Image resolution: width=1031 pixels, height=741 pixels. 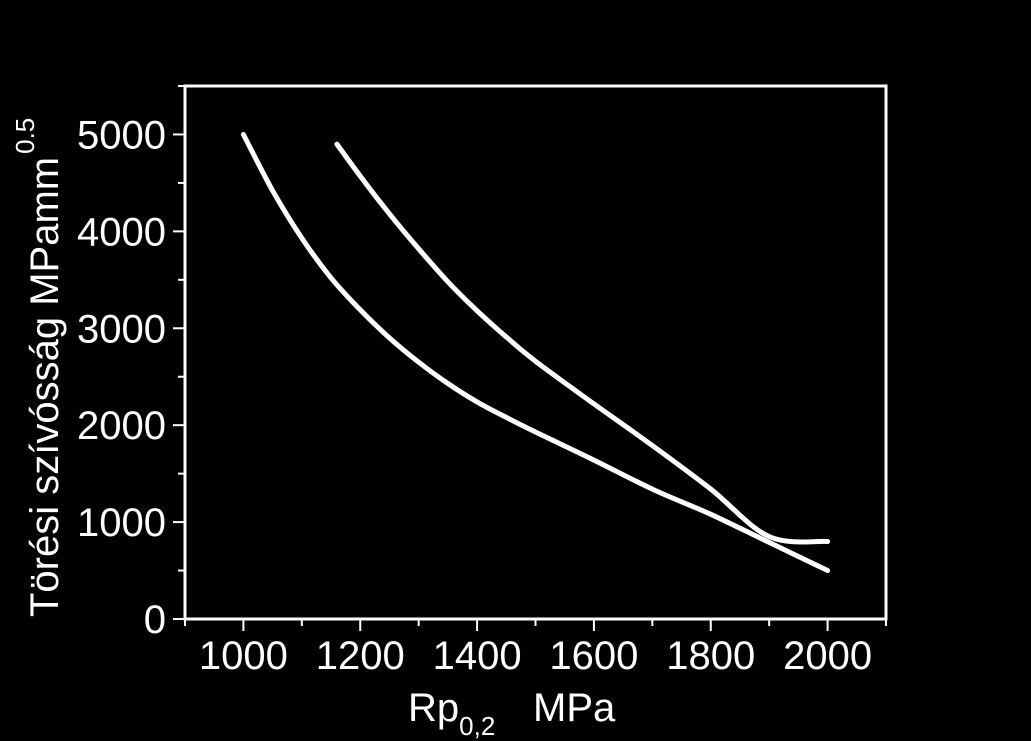 What do you see at coordinates (243, 656) in the screenshot?
I see `x-tick-label: 1000` at bounding box center [243, 656].